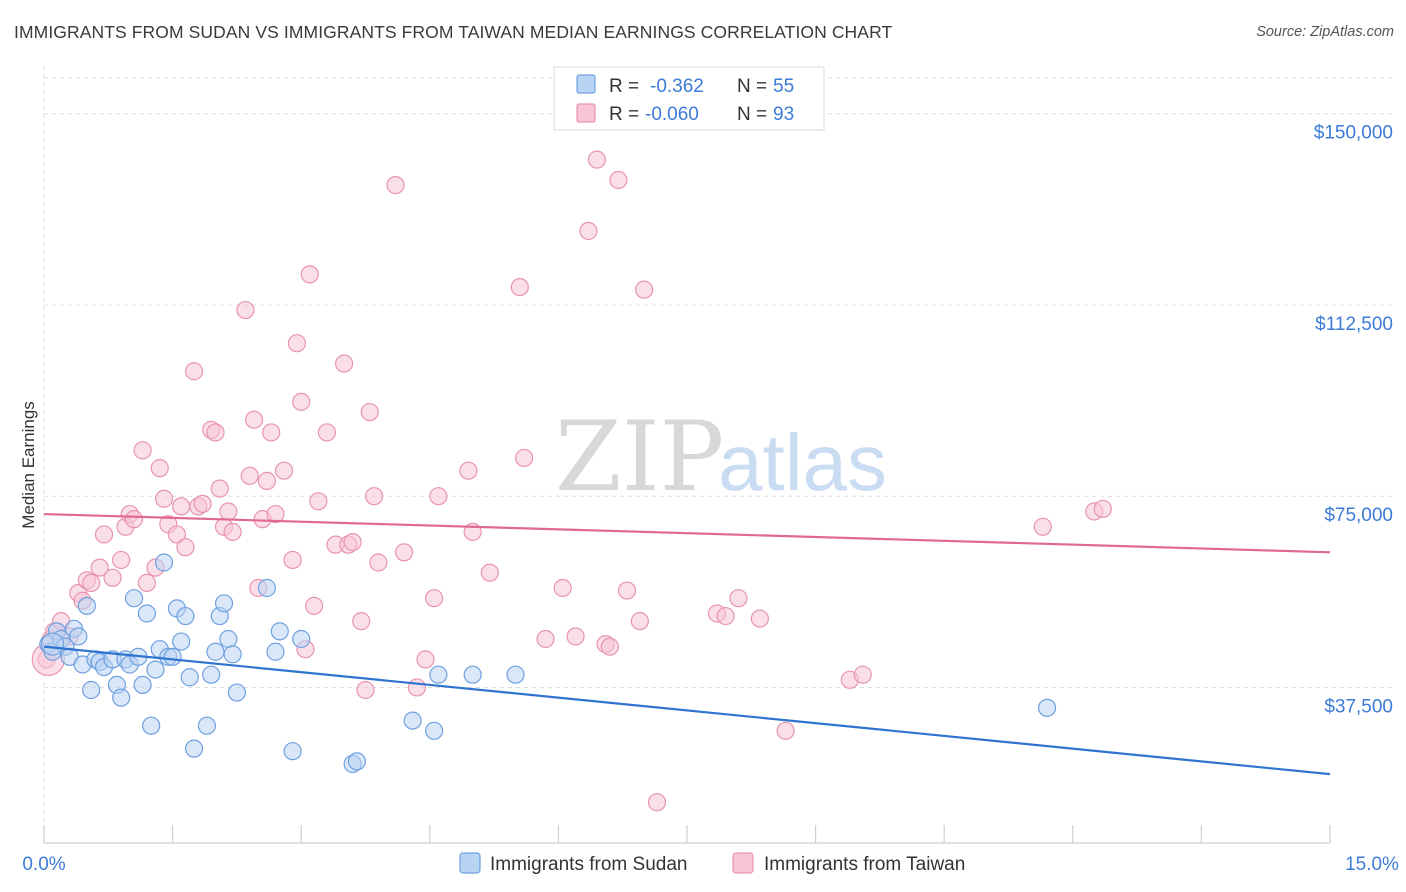  Describe the element at coordinates (743, 863) in the screenshot. I see `series-legend-swatch-taiwan` at that location.